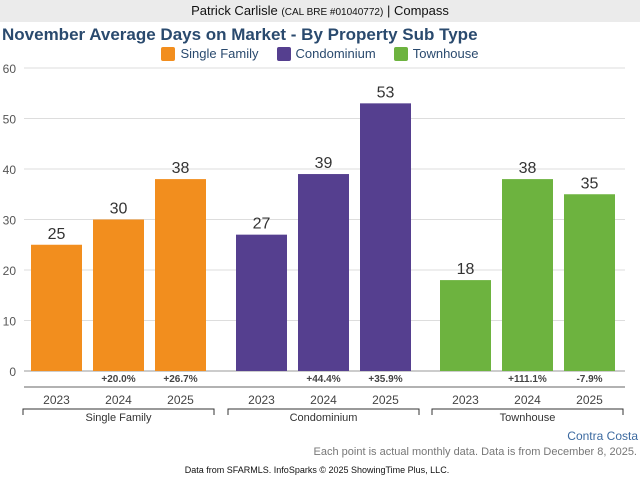 This screenshot has width=640, height=480. Describe the element at coordinates (324, 418) in the screenshot. I see `group-label: Condominium` at that location.